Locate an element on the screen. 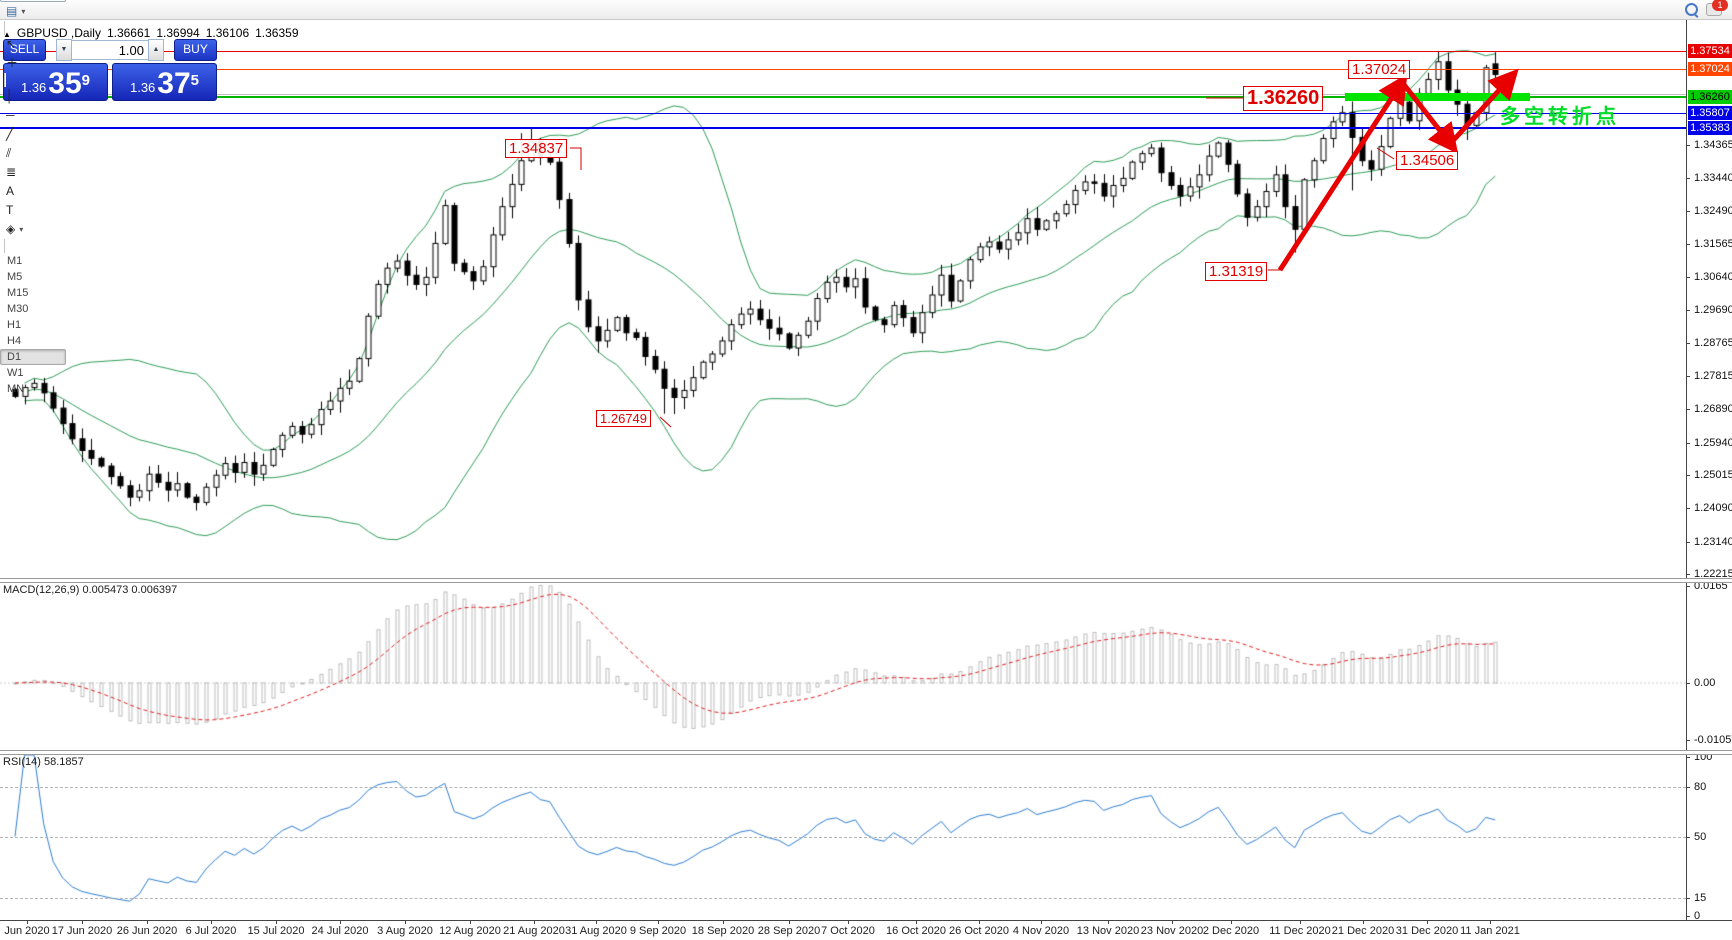  timeframe-w1: W1 is located at coordinates (15, 372).